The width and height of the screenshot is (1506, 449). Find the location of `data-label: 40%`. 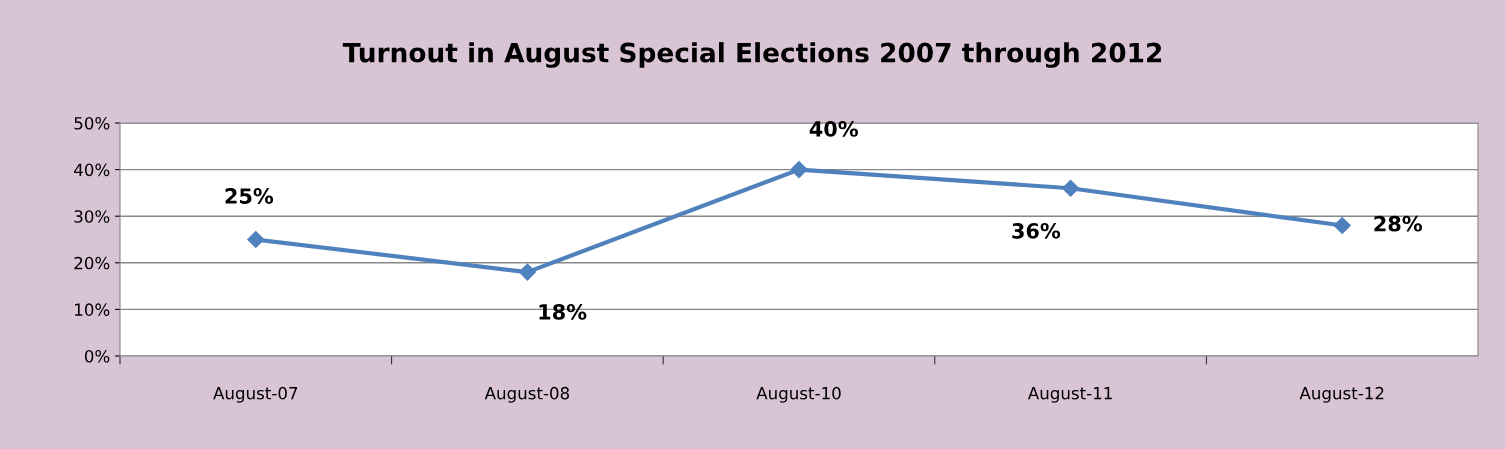

data-label: 40% is located at coordinates (833, 129).